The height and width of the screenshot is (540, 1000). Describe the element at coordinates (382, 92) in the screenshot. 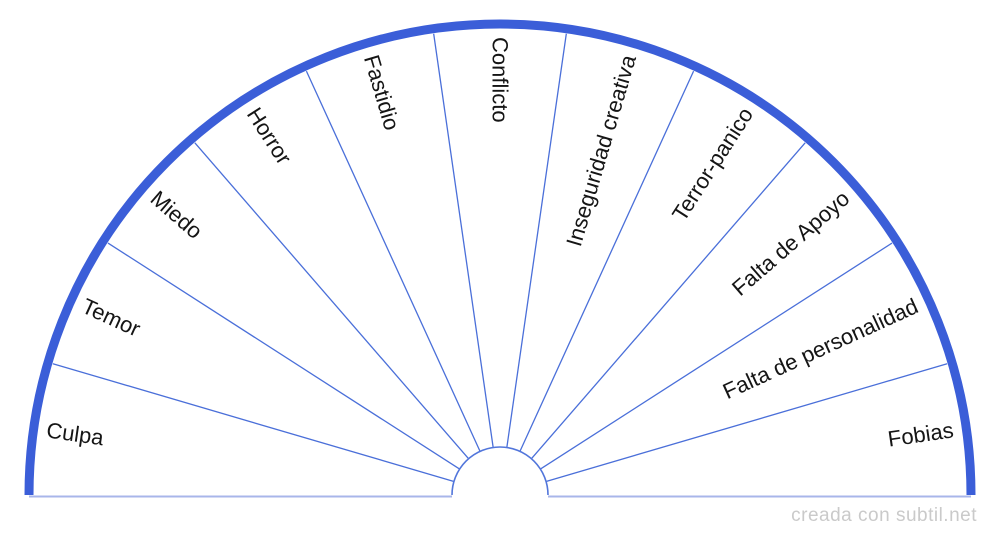

I see `sector-label-fastidio: Fastidio` at that location.